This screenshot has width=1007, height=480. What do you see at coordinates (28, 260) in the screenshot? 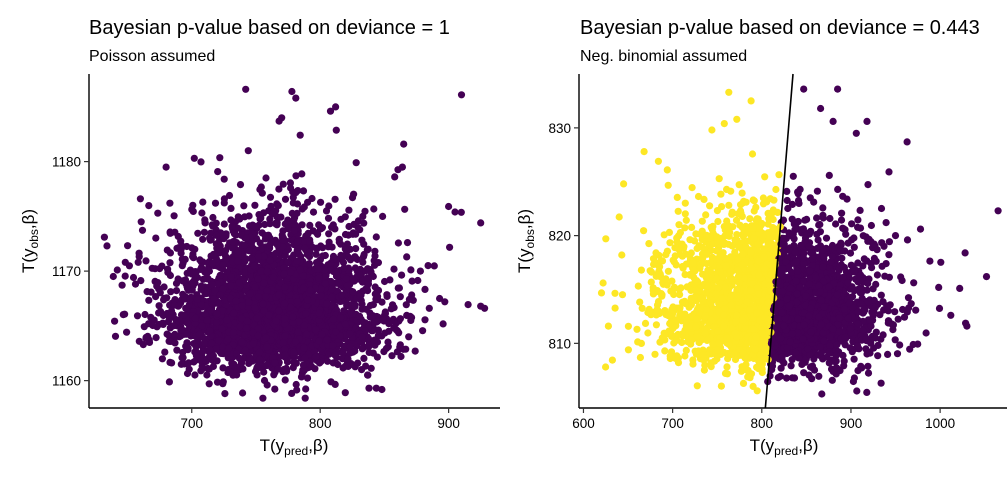
I see `left-y-label-base: T(y` at bounding box center [28, 260].